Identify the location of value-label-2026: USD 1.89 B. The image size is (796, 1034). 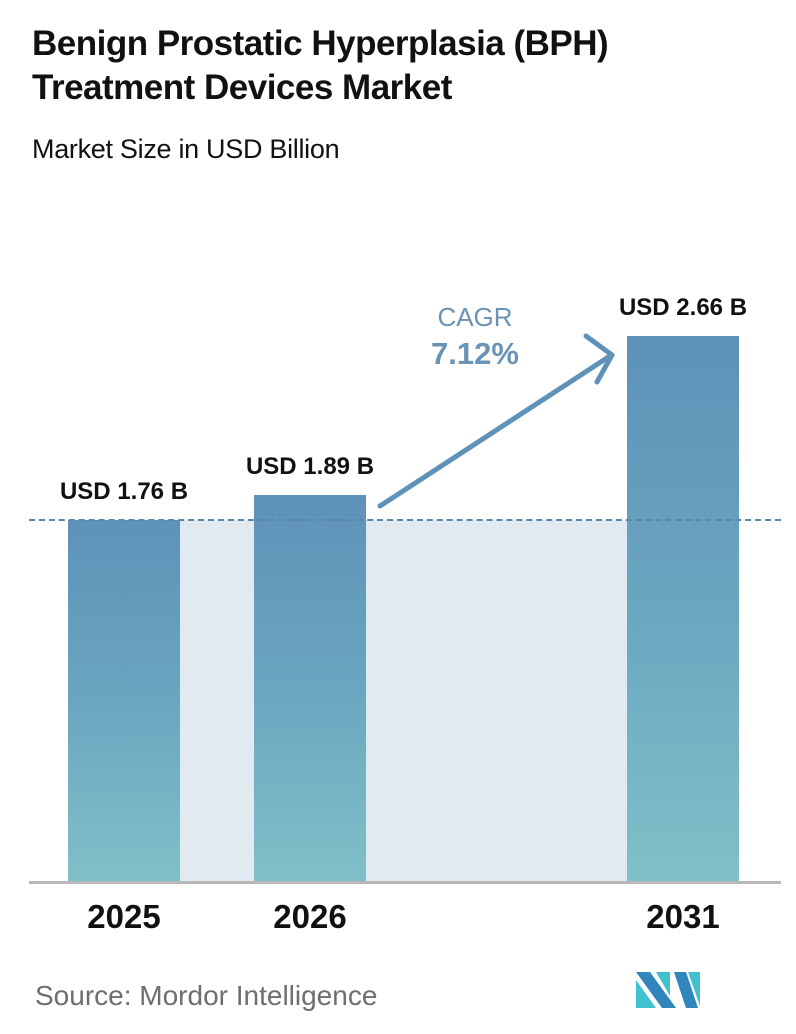
(310, 466).